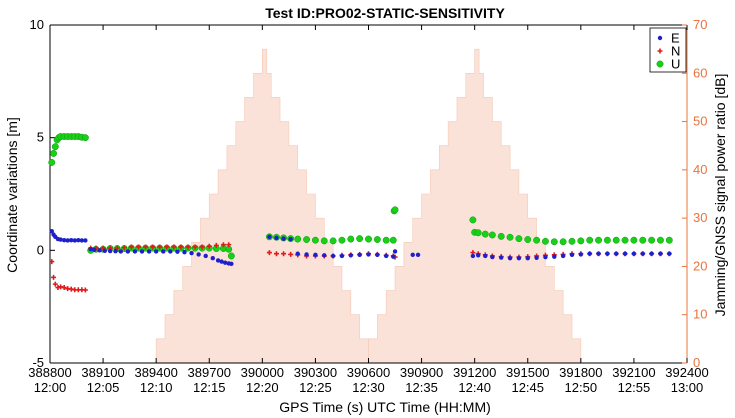 This screenshot has width=735, height=418. I want to click on x-tick-utc-label: 12:00, so click(50, 387).